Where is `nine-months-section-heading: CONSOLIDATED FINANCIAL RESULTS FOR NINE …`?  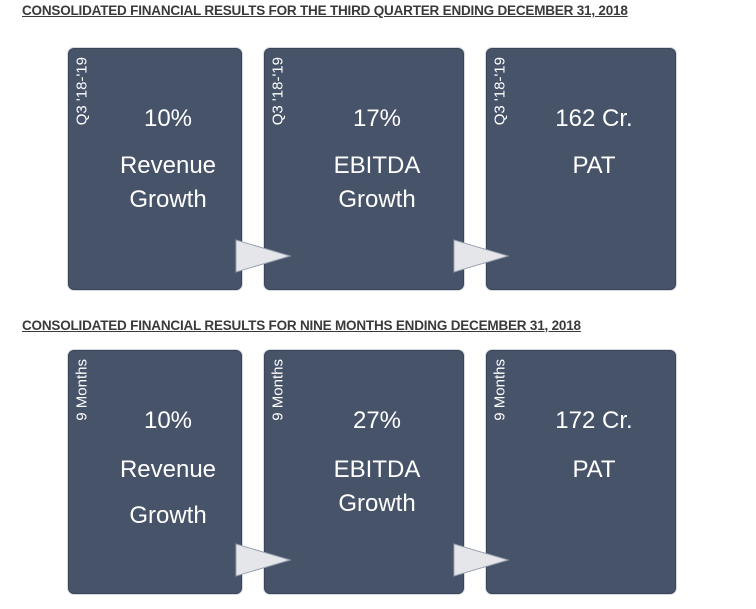 nine-months-section-heading: CONSOLIDATED FINANCIAL RESULTS FOR NINE … is located at coordinates (301, 325).